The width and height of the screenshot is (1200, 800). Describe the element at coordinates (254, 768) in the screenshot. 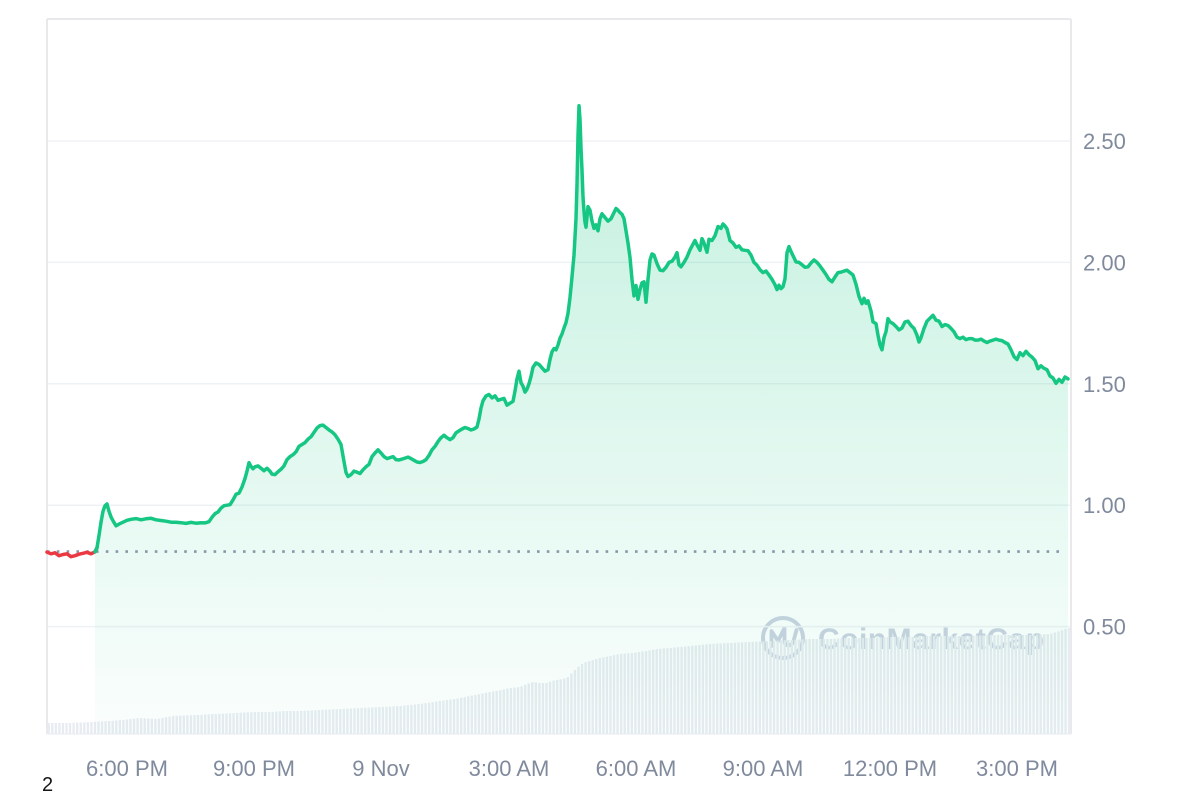

I see `x-axis-label: 9:00 PM` at that location.